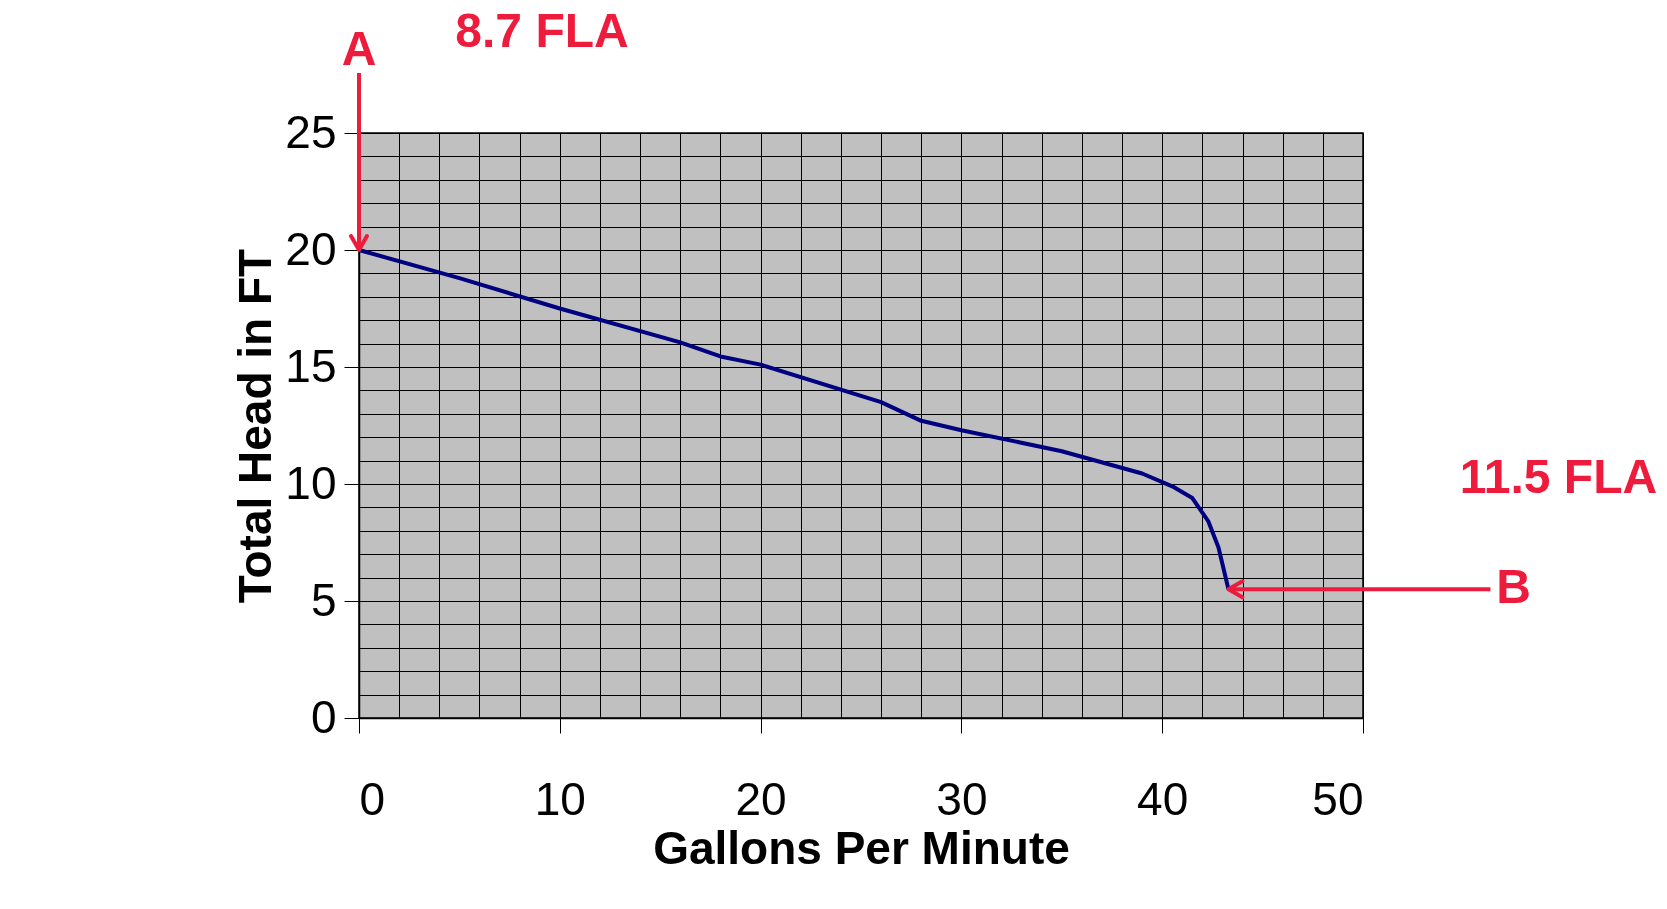  I want to click on x-tick-label: 0, so click(372, 798).